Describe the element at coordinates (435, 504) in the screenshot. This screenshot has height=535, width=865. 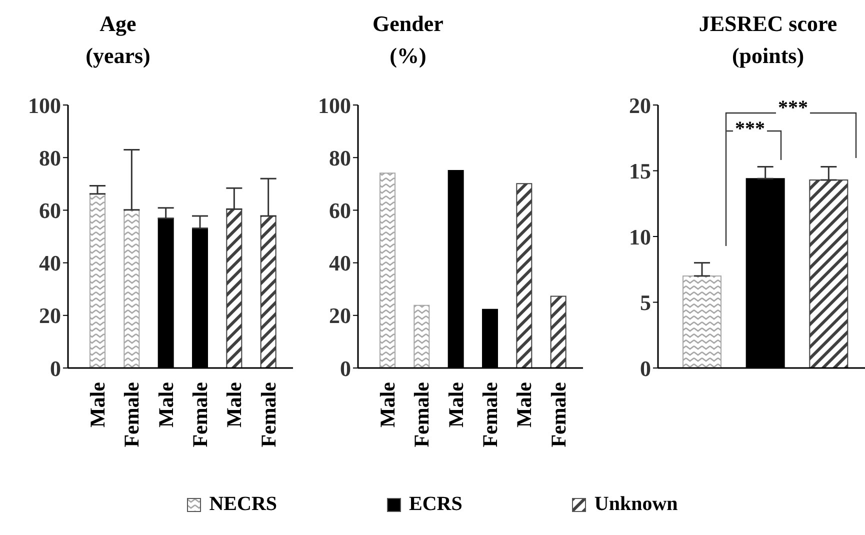
I see `legend-label: ECRS` at that location.